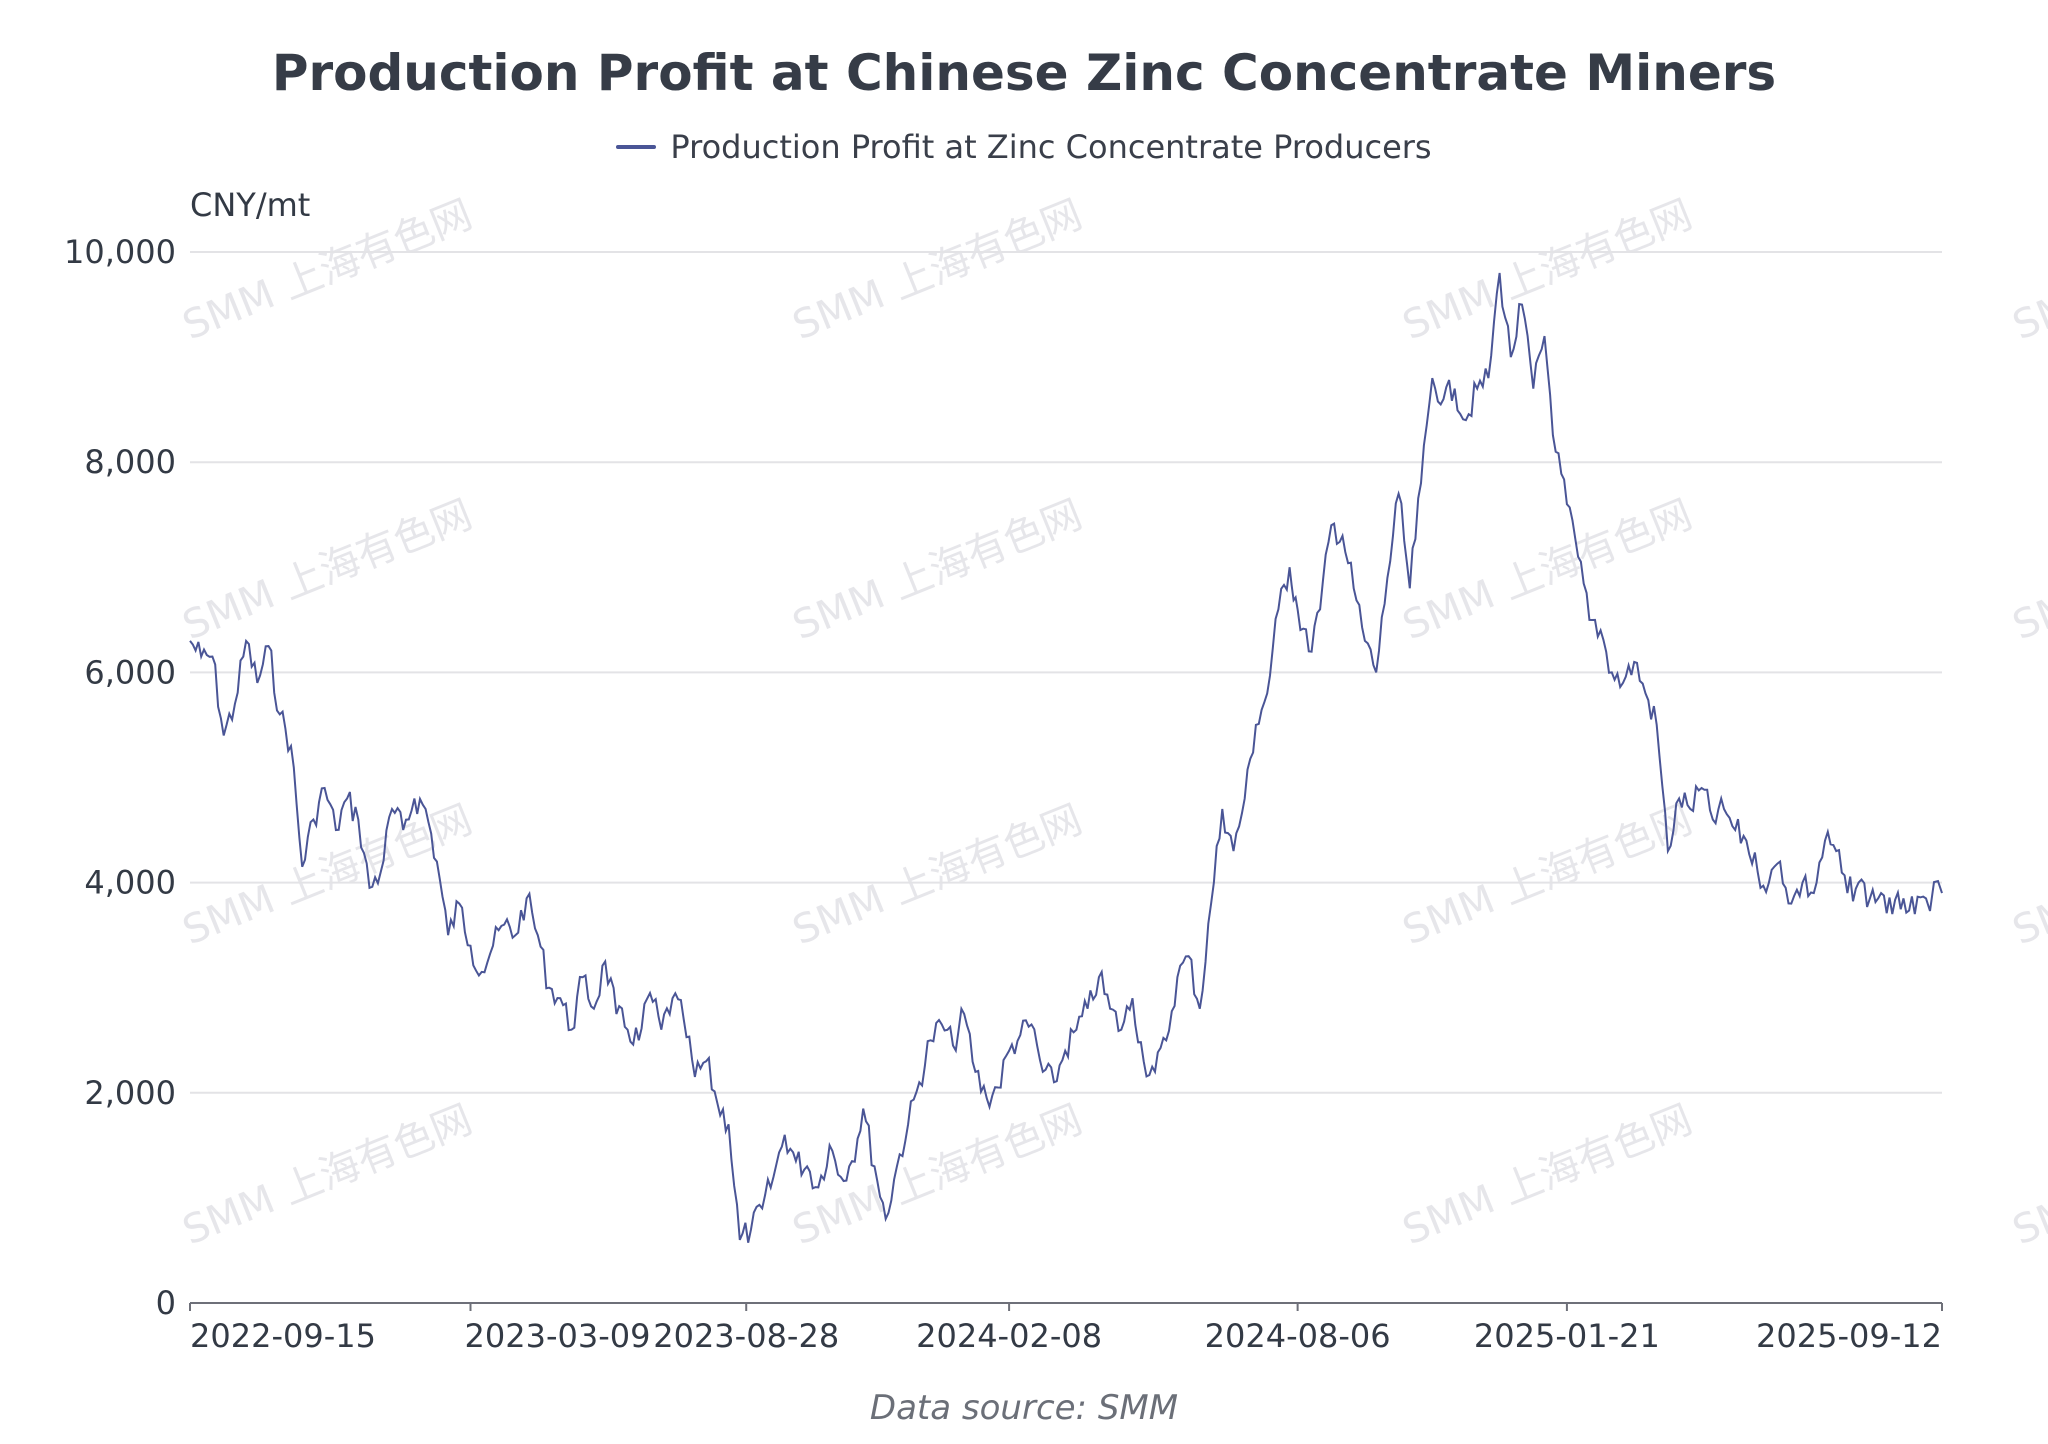  Describe the element at coordinates (130, 883) in the screenshot. I see `y-tick-label: 4,000` at that location.